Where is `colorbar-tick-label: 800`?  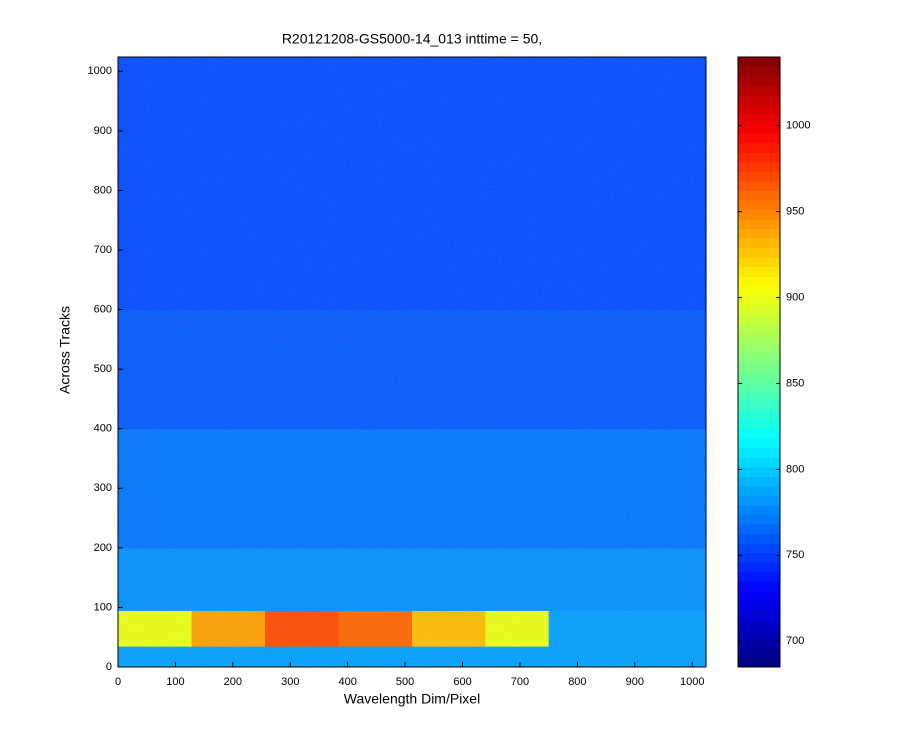
colorbar-tick-label: 800 is located at coordinates (795, 469).